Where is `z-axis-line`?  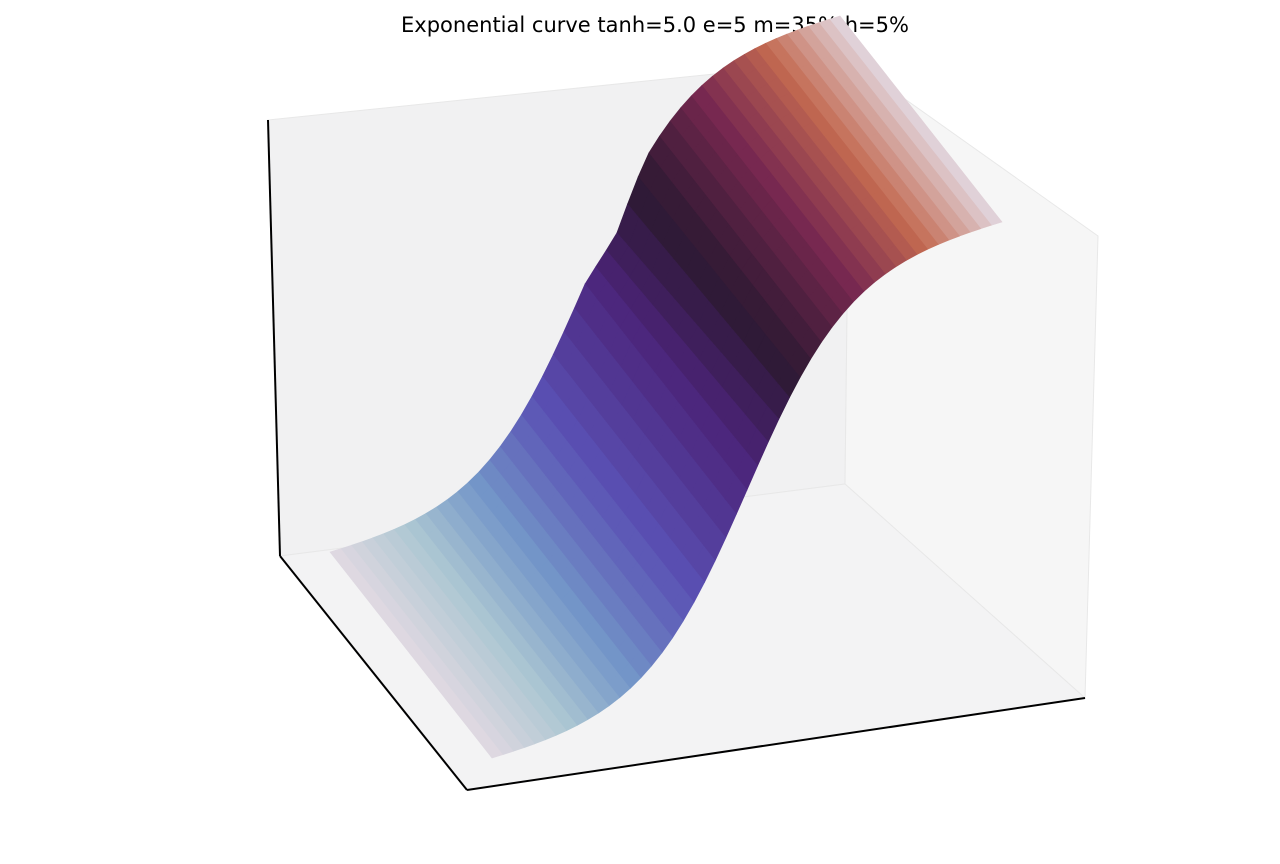 z-axis-line is located at coordinates (274, 338).